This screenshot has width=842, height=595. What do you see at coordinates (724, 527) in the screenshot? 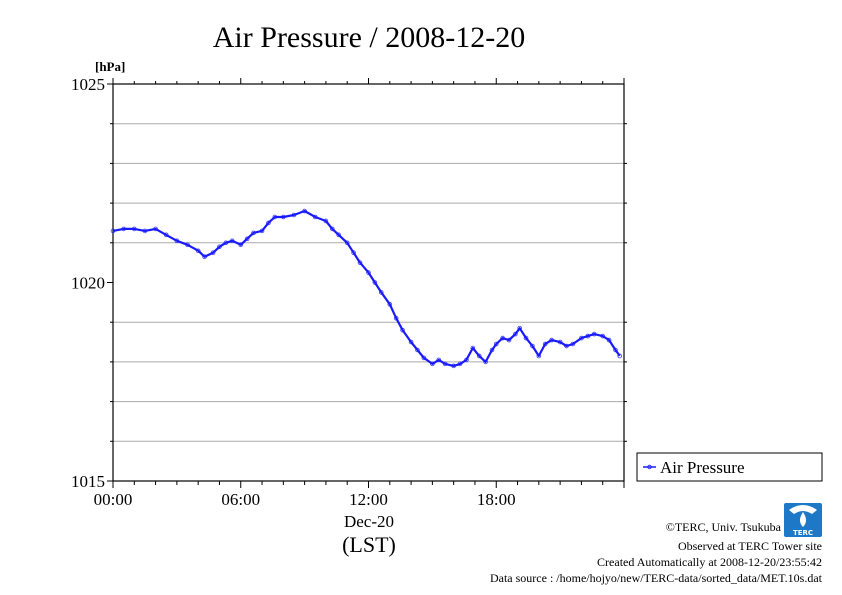
I see `credit-copyright: ©TERC, Univ. Tsukuba` at bounding box center [724, 527].